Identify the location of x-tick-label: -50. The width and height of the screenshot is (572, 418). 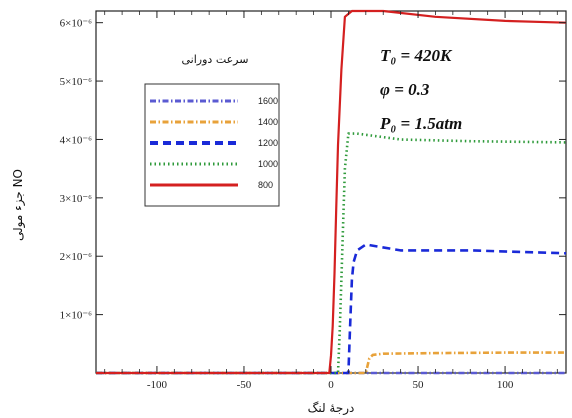
(244, 385).